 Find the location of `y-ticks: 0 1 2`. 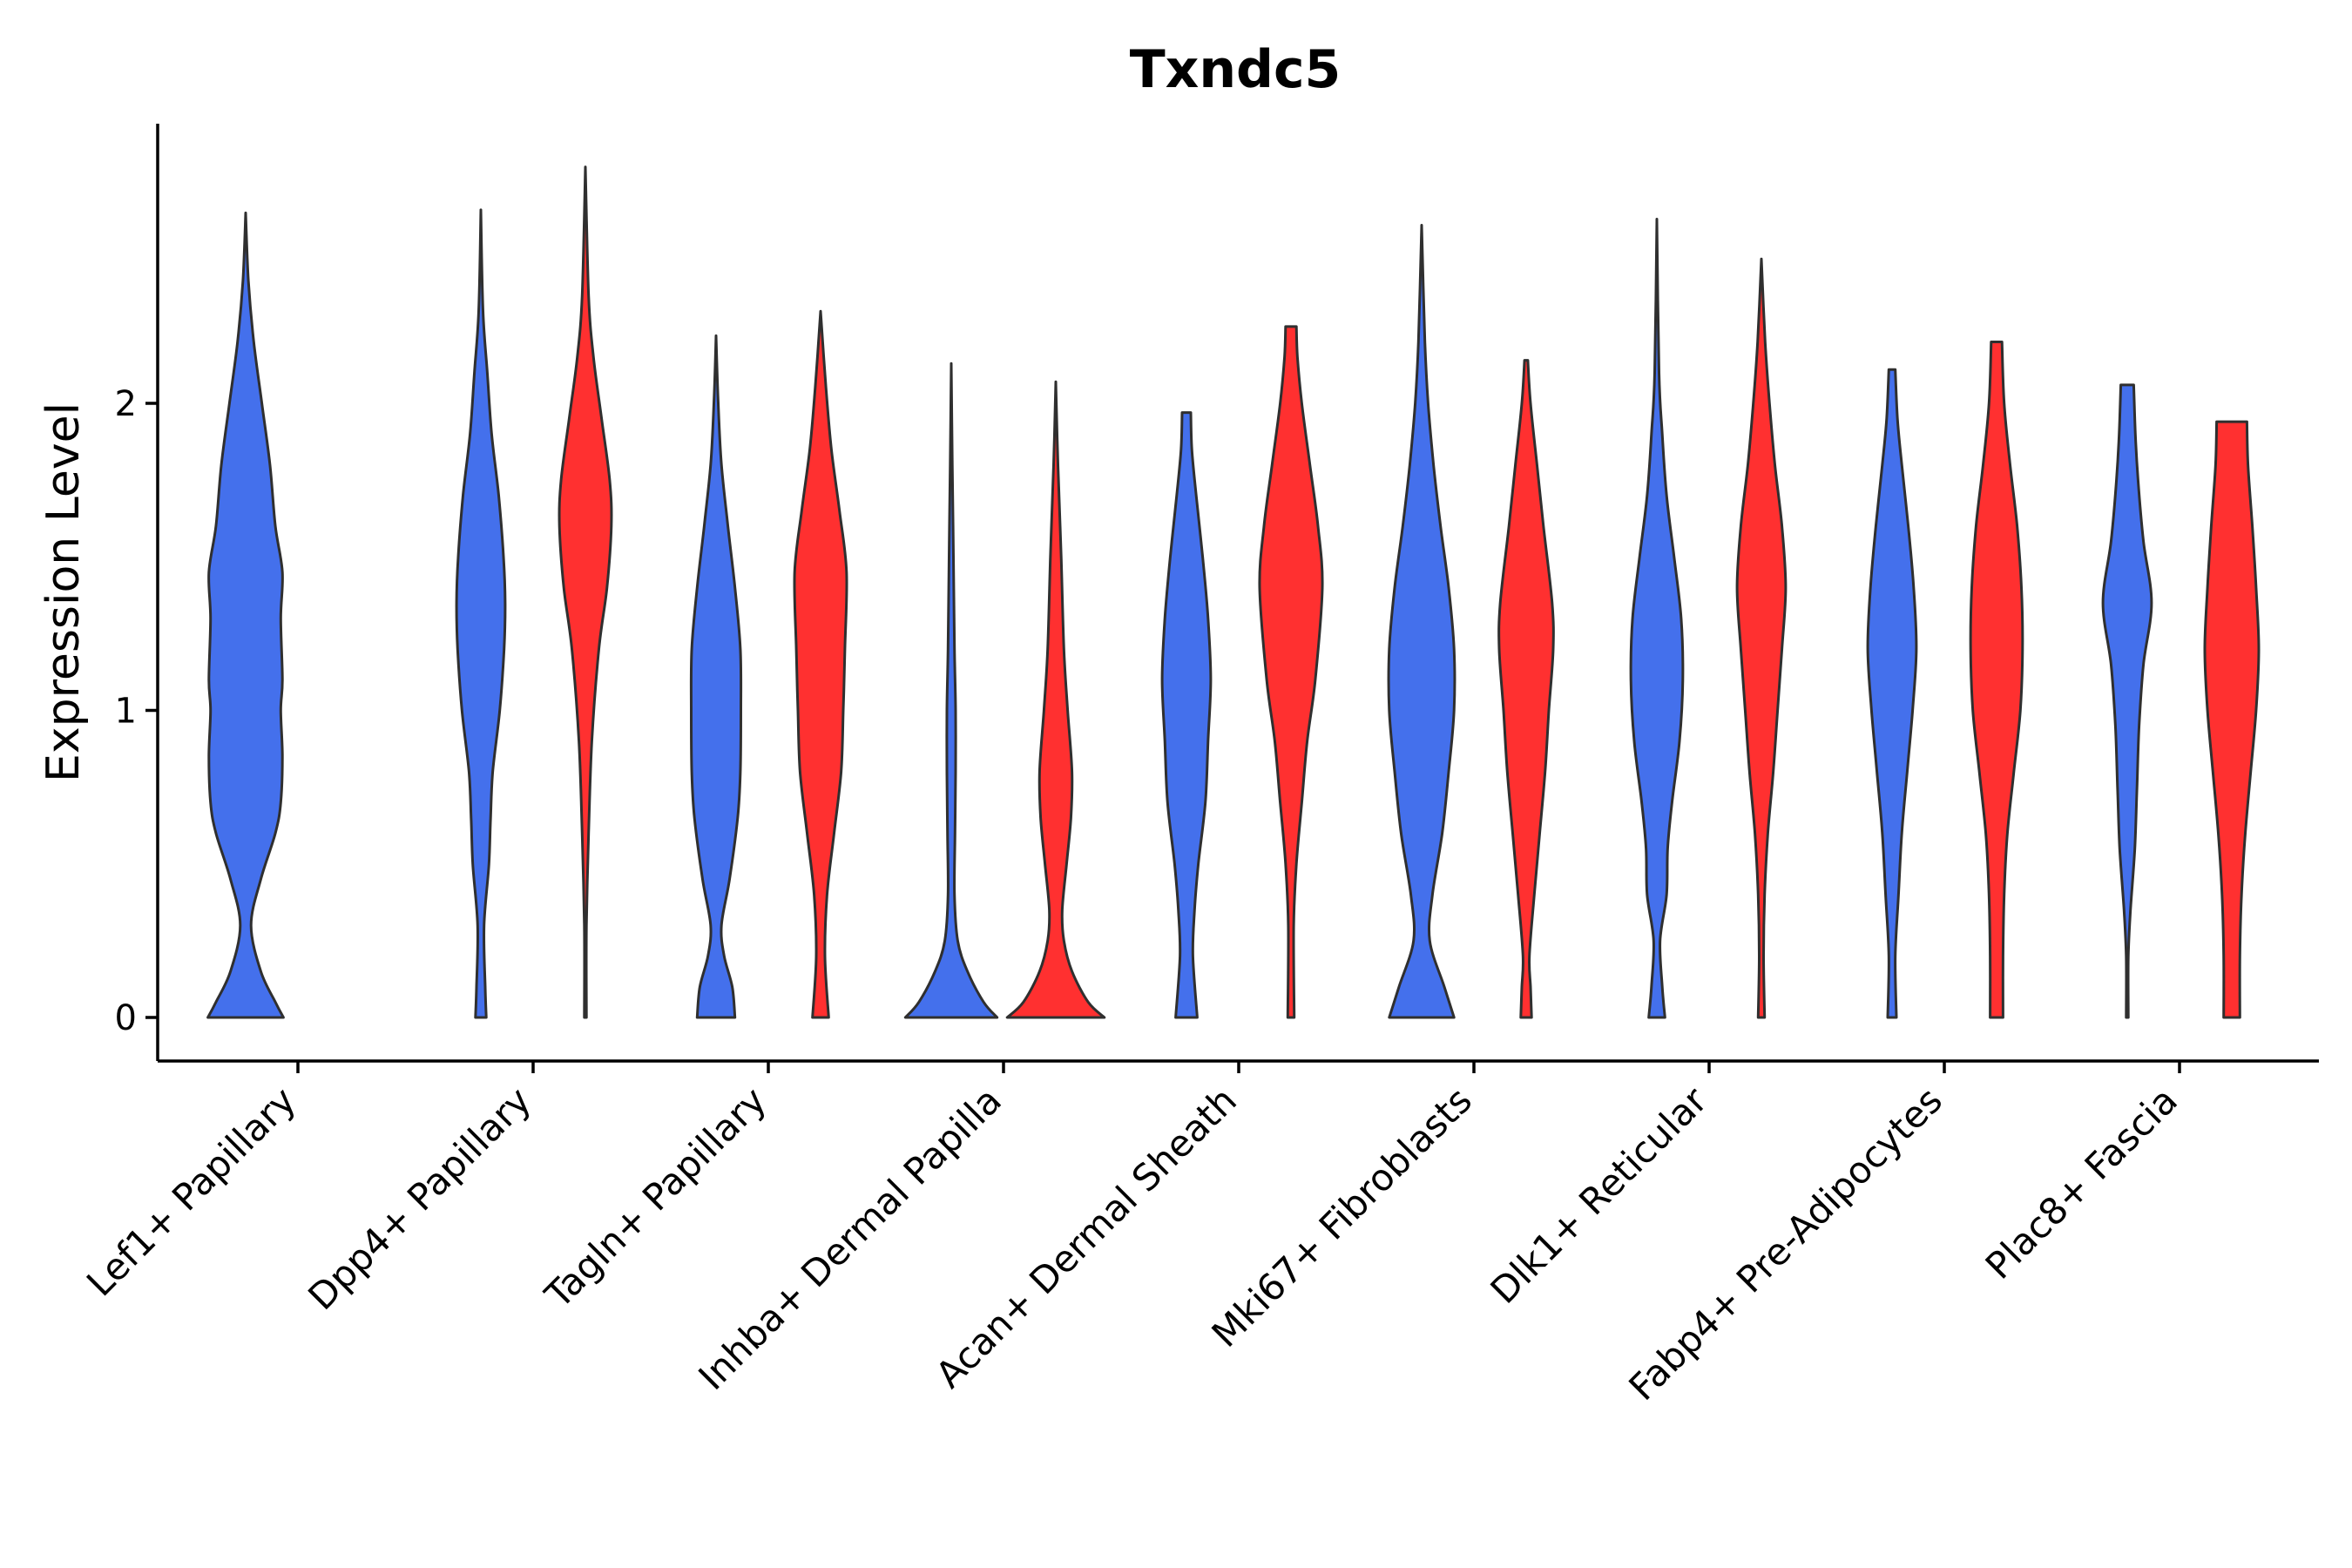

y-ticks: 0 1 2 is located at coordinates (136, 711).